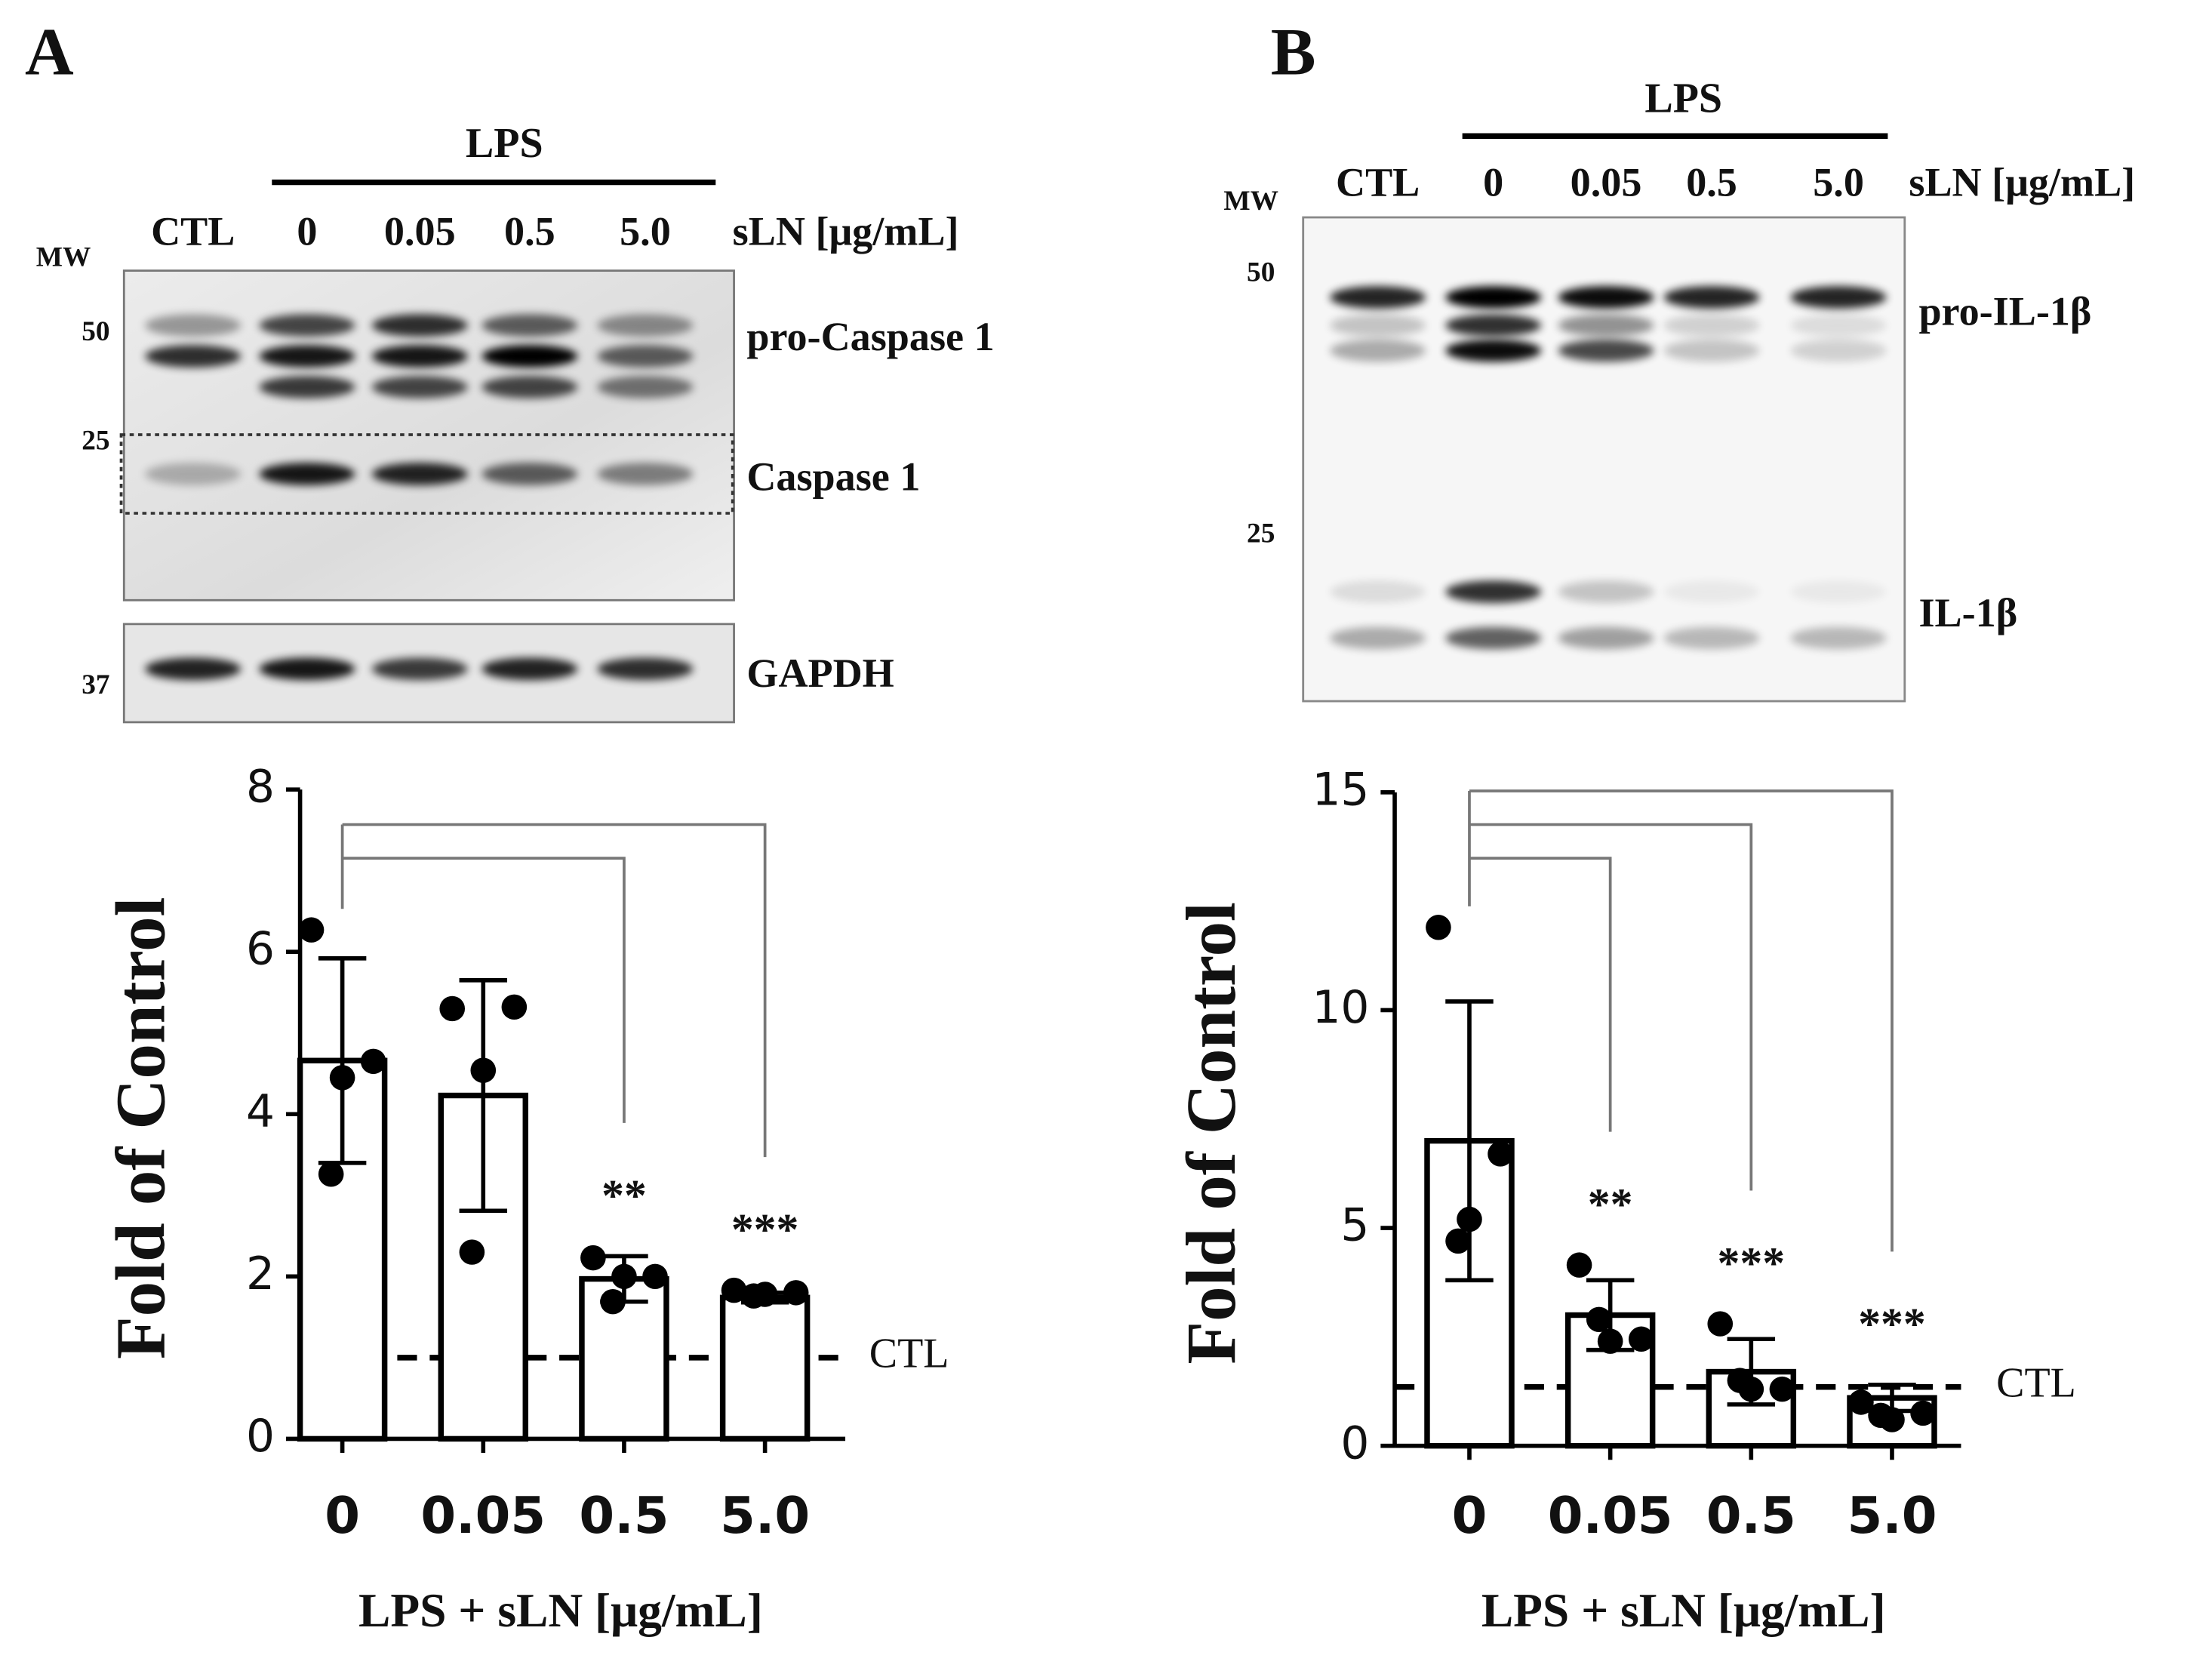  I want to click on band-label: GAPDH, so click(820, 673).